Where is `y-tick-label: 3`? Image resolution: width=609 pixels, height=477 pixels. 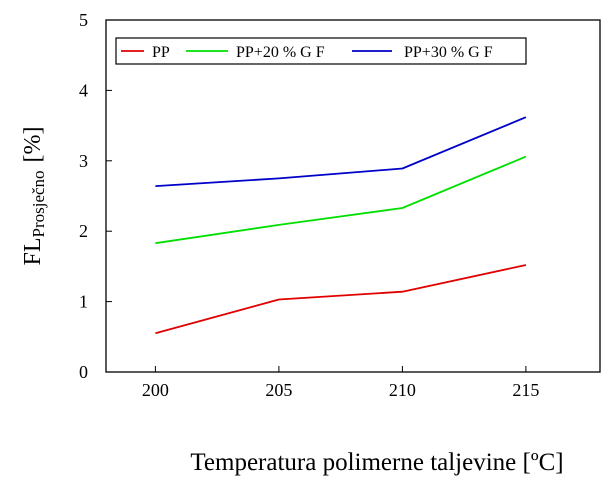
y-tick-label: 3 is located at coordinates (83, 161).